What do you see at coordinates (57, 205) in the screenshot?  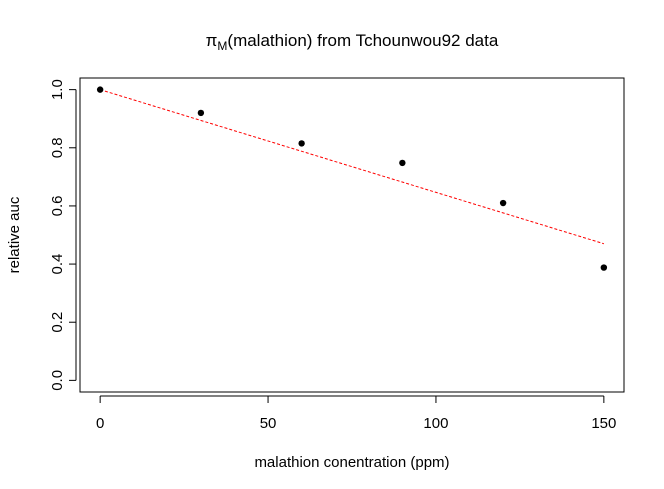 I see `y-tick-label: 0.6` at bounding box center [57, 205].